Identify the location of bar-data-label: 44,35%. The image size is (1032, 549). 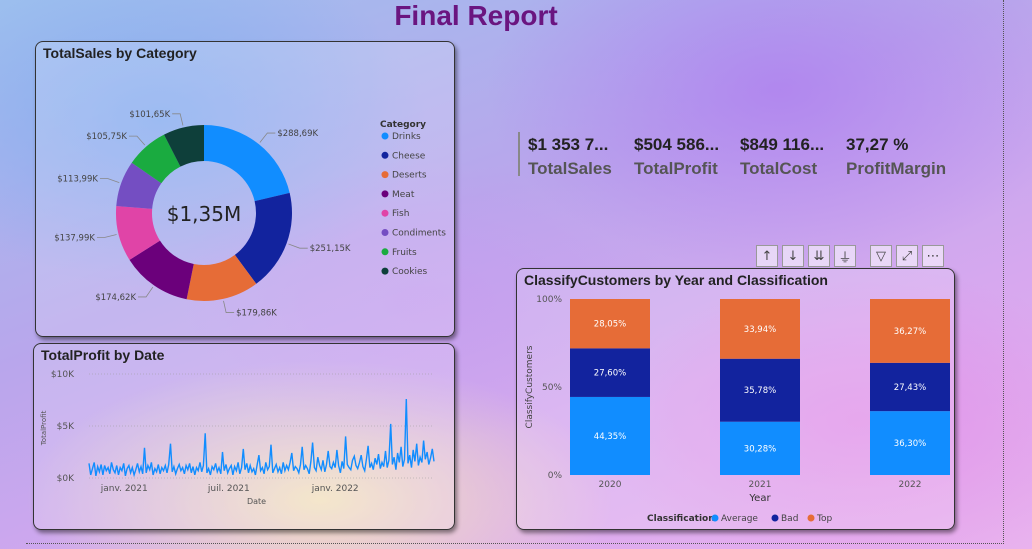
(610, 437).